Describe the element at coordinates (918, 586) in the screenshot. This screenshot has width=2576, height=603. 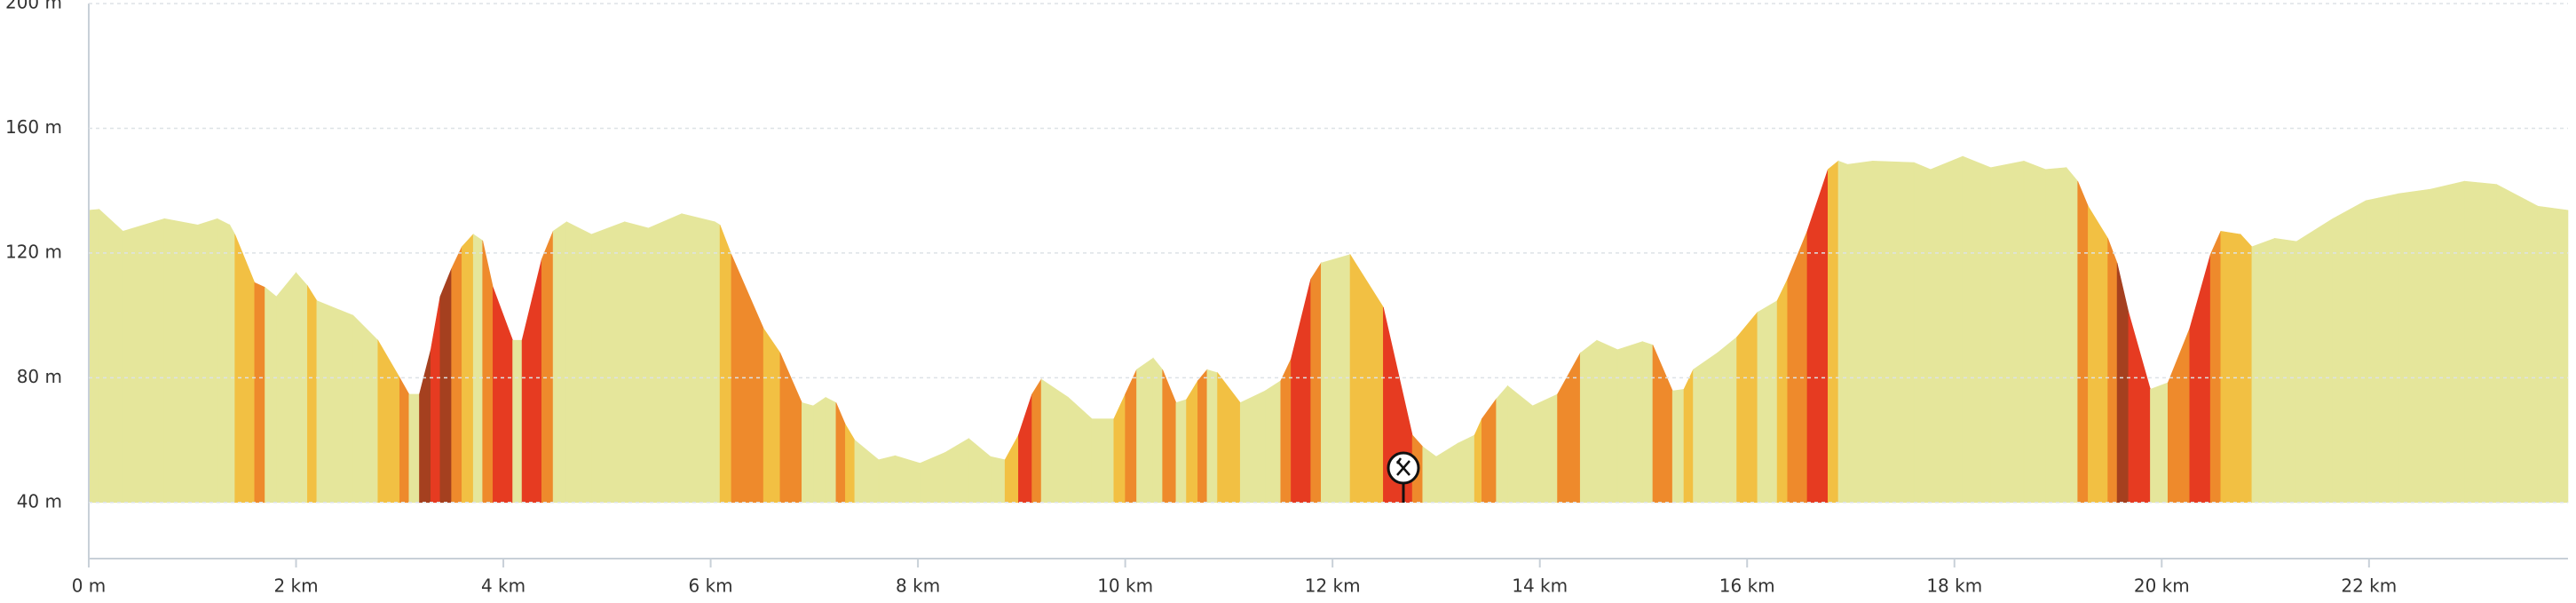
I see `x-tick-label: 8 km` at that location.